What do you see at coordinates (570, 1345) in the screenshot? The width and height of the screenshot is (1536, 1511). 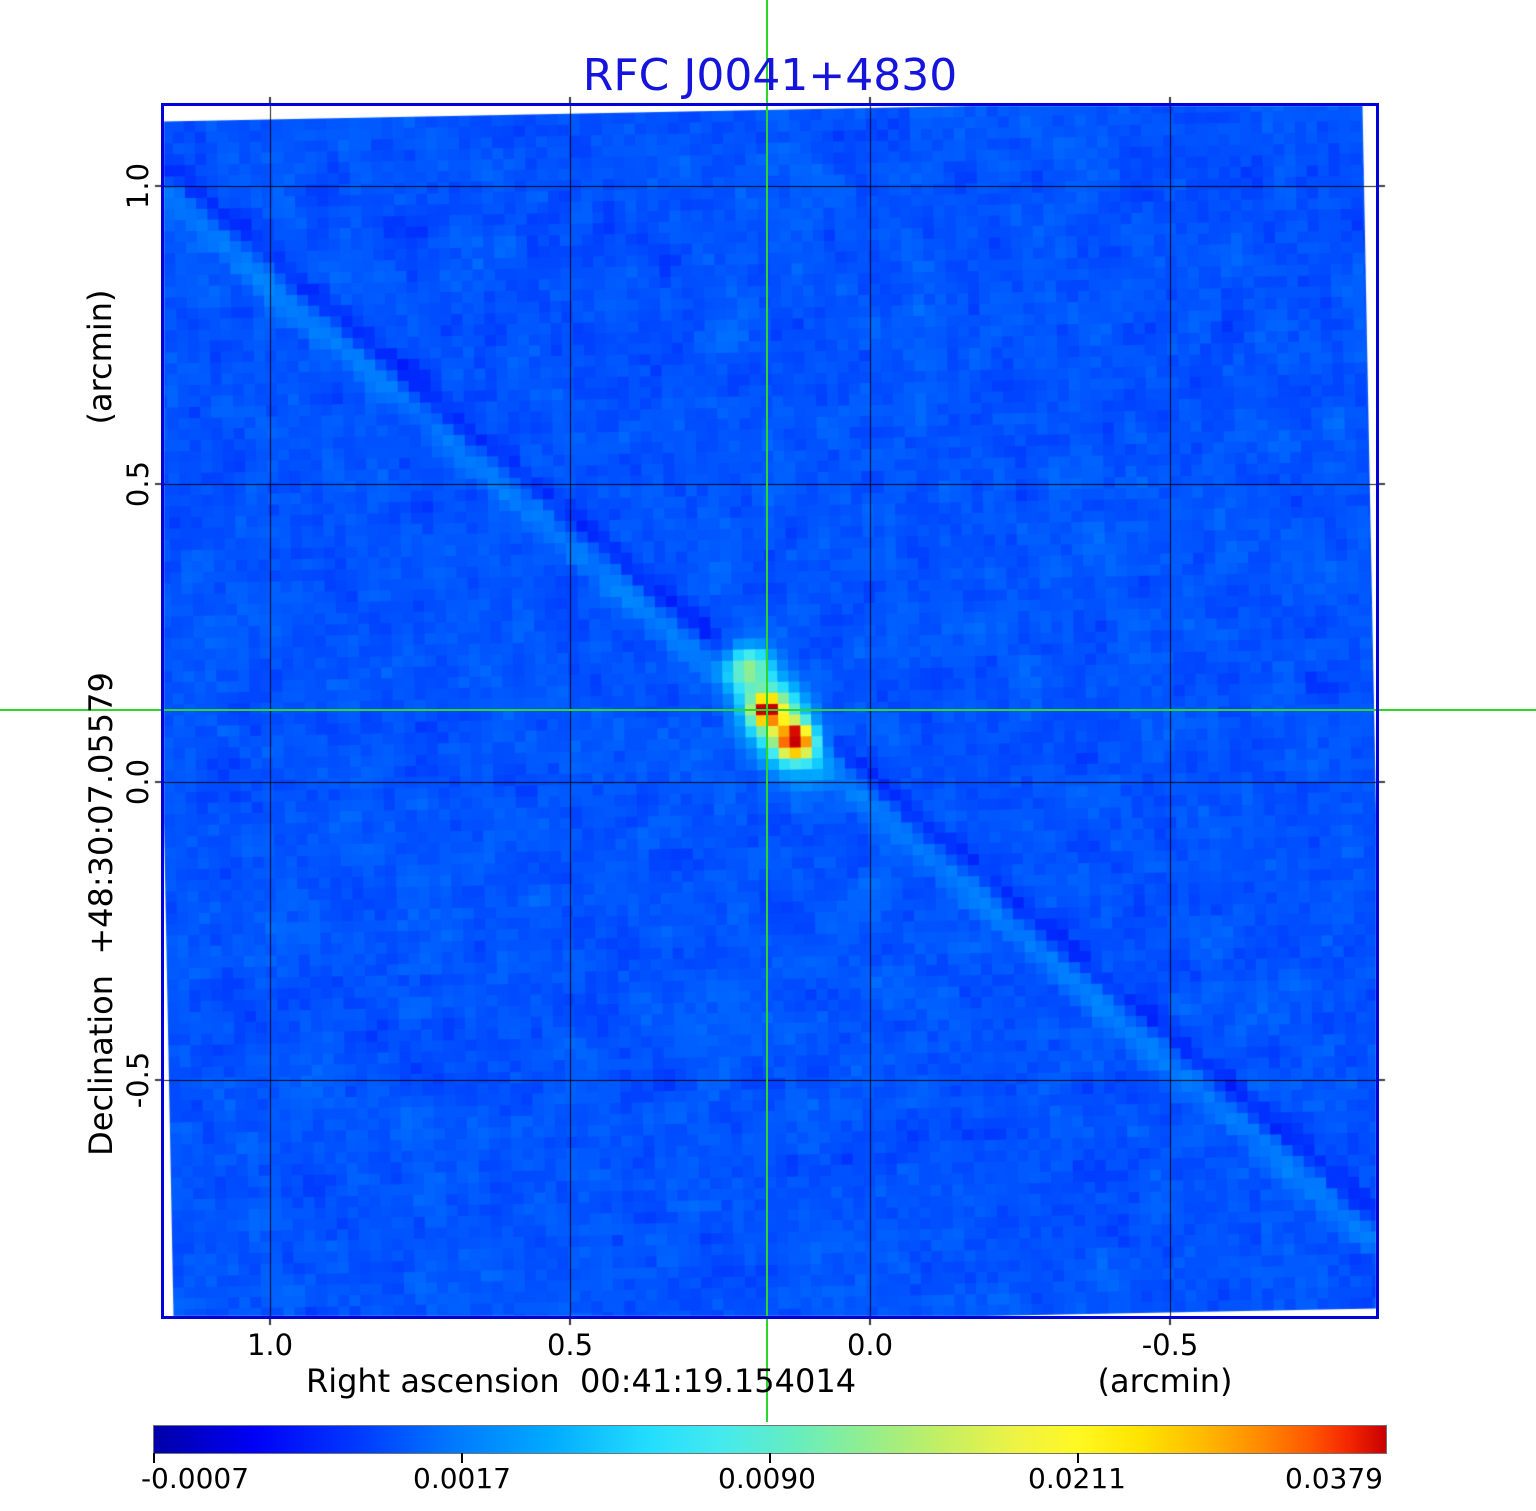 I see `x-tick-label: 0.5` at bounding box center [570, 1345].